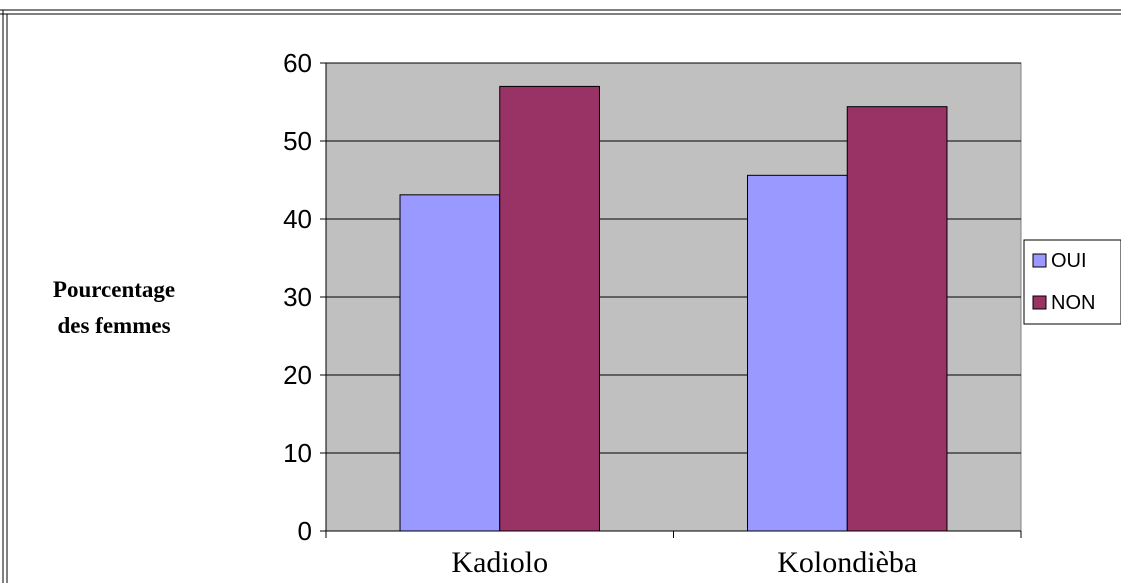  Describe the element at coordinates (305, 531) in the screenshot. I see `y-tick-label: 0` at that location.